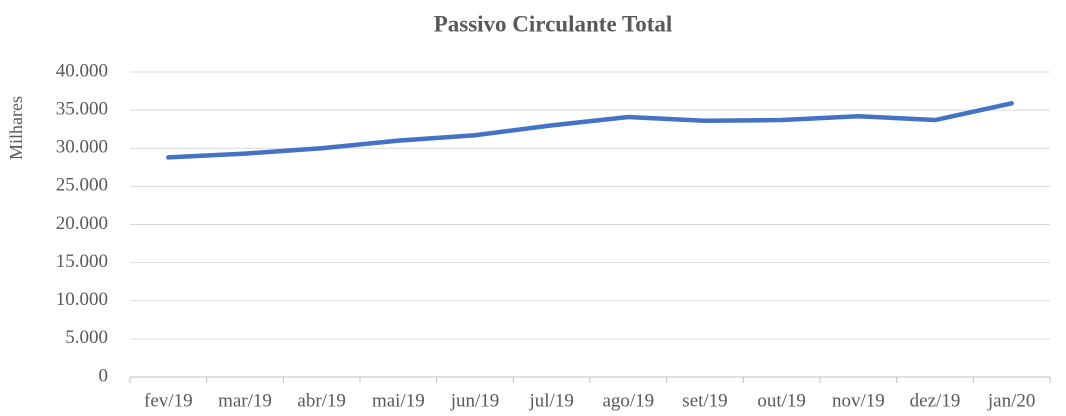 This screenshot has height=416, width=1066. What do you see at coordinates (82, 261) in the screenshot?
I see `y-tick-label: 15.000` at bounding box center [82, 261].